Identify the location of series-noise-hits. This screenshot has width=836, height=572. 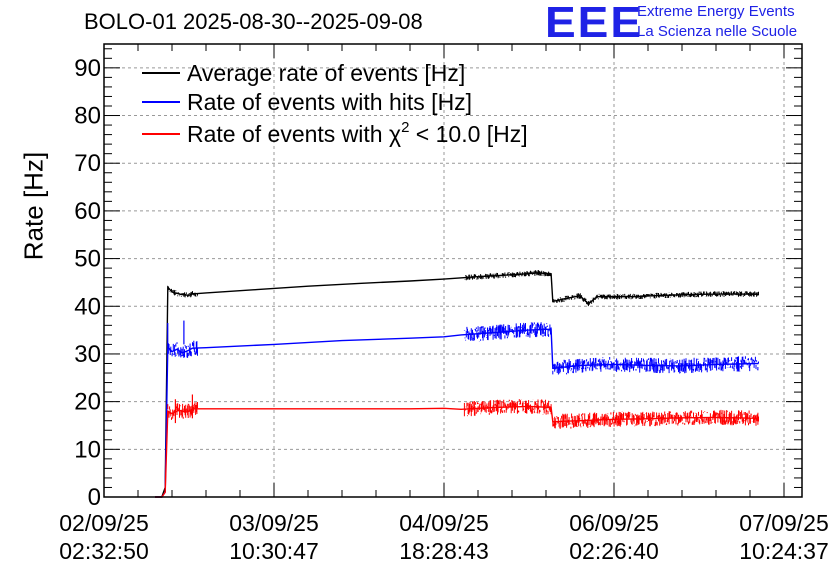
(463, 348).